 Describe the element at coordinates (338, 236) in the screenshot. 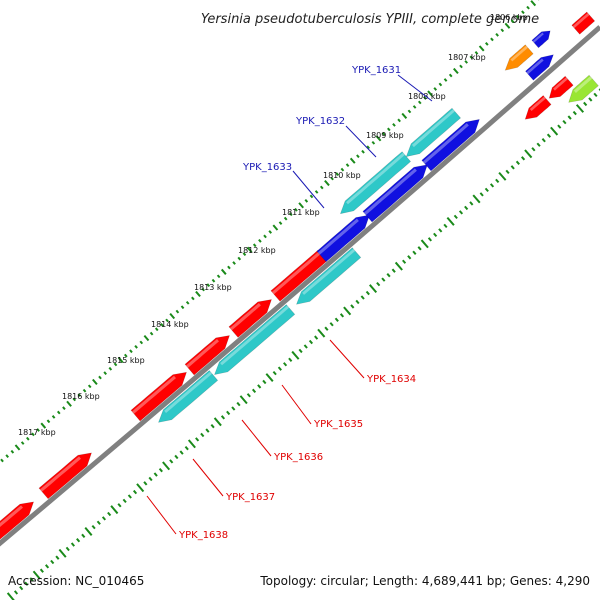

I see `gene-arrow-ypk-1633-shade` at that location.